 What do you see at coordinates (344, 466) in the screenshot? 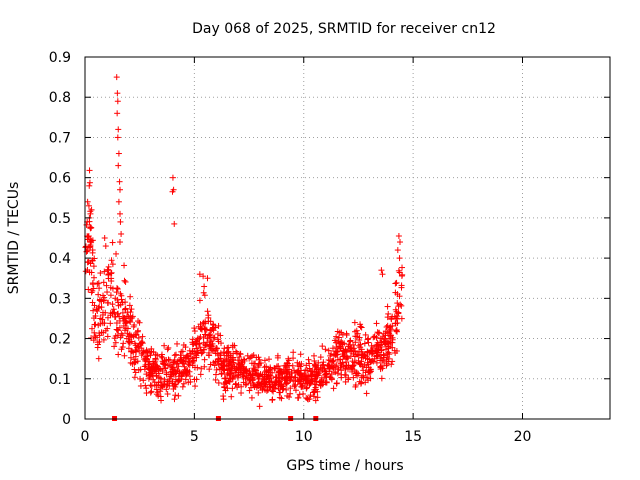
I see `x-axis-label: GPS time / hours` at bounding box center [344, 466].